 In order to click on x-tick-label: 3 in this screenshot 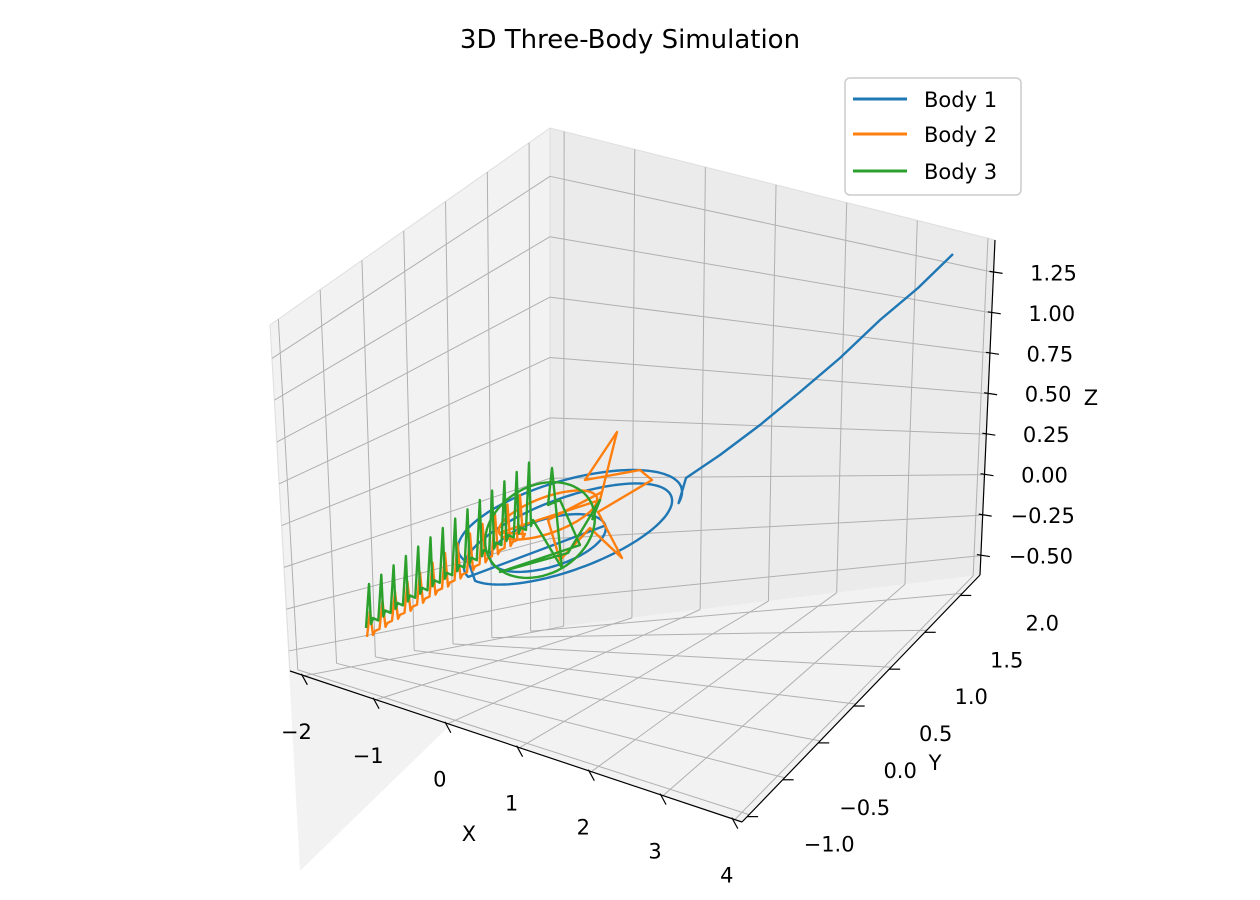, I will do `click(654, 852)`.